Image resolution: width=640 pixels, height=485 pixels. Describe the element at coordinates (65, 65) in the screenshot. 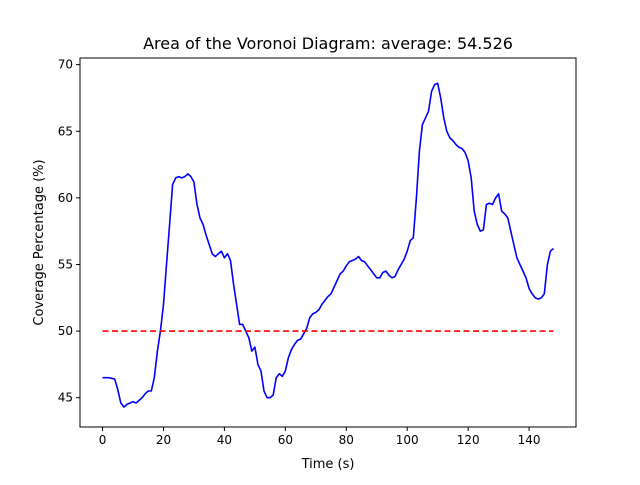

I see `y-tick-label: 70` at that location.